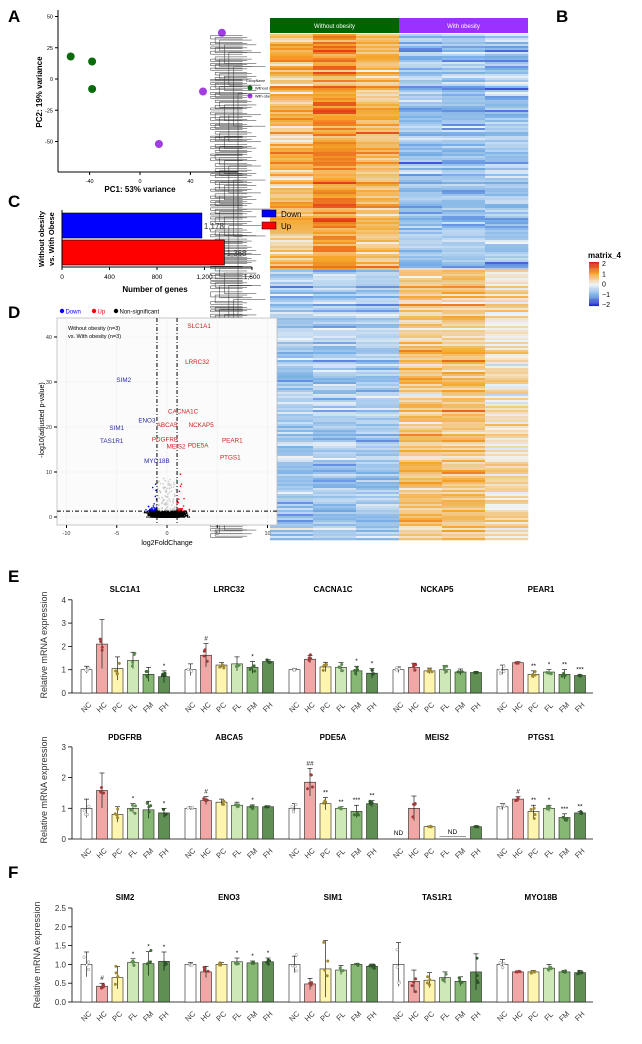 Image resolution: width=642 pixels, height=1044 pixels. What do you see at coordinates (163, 707) in the screenshot?
I see `group-tick-label: FH` at bounding box center [163, 707].